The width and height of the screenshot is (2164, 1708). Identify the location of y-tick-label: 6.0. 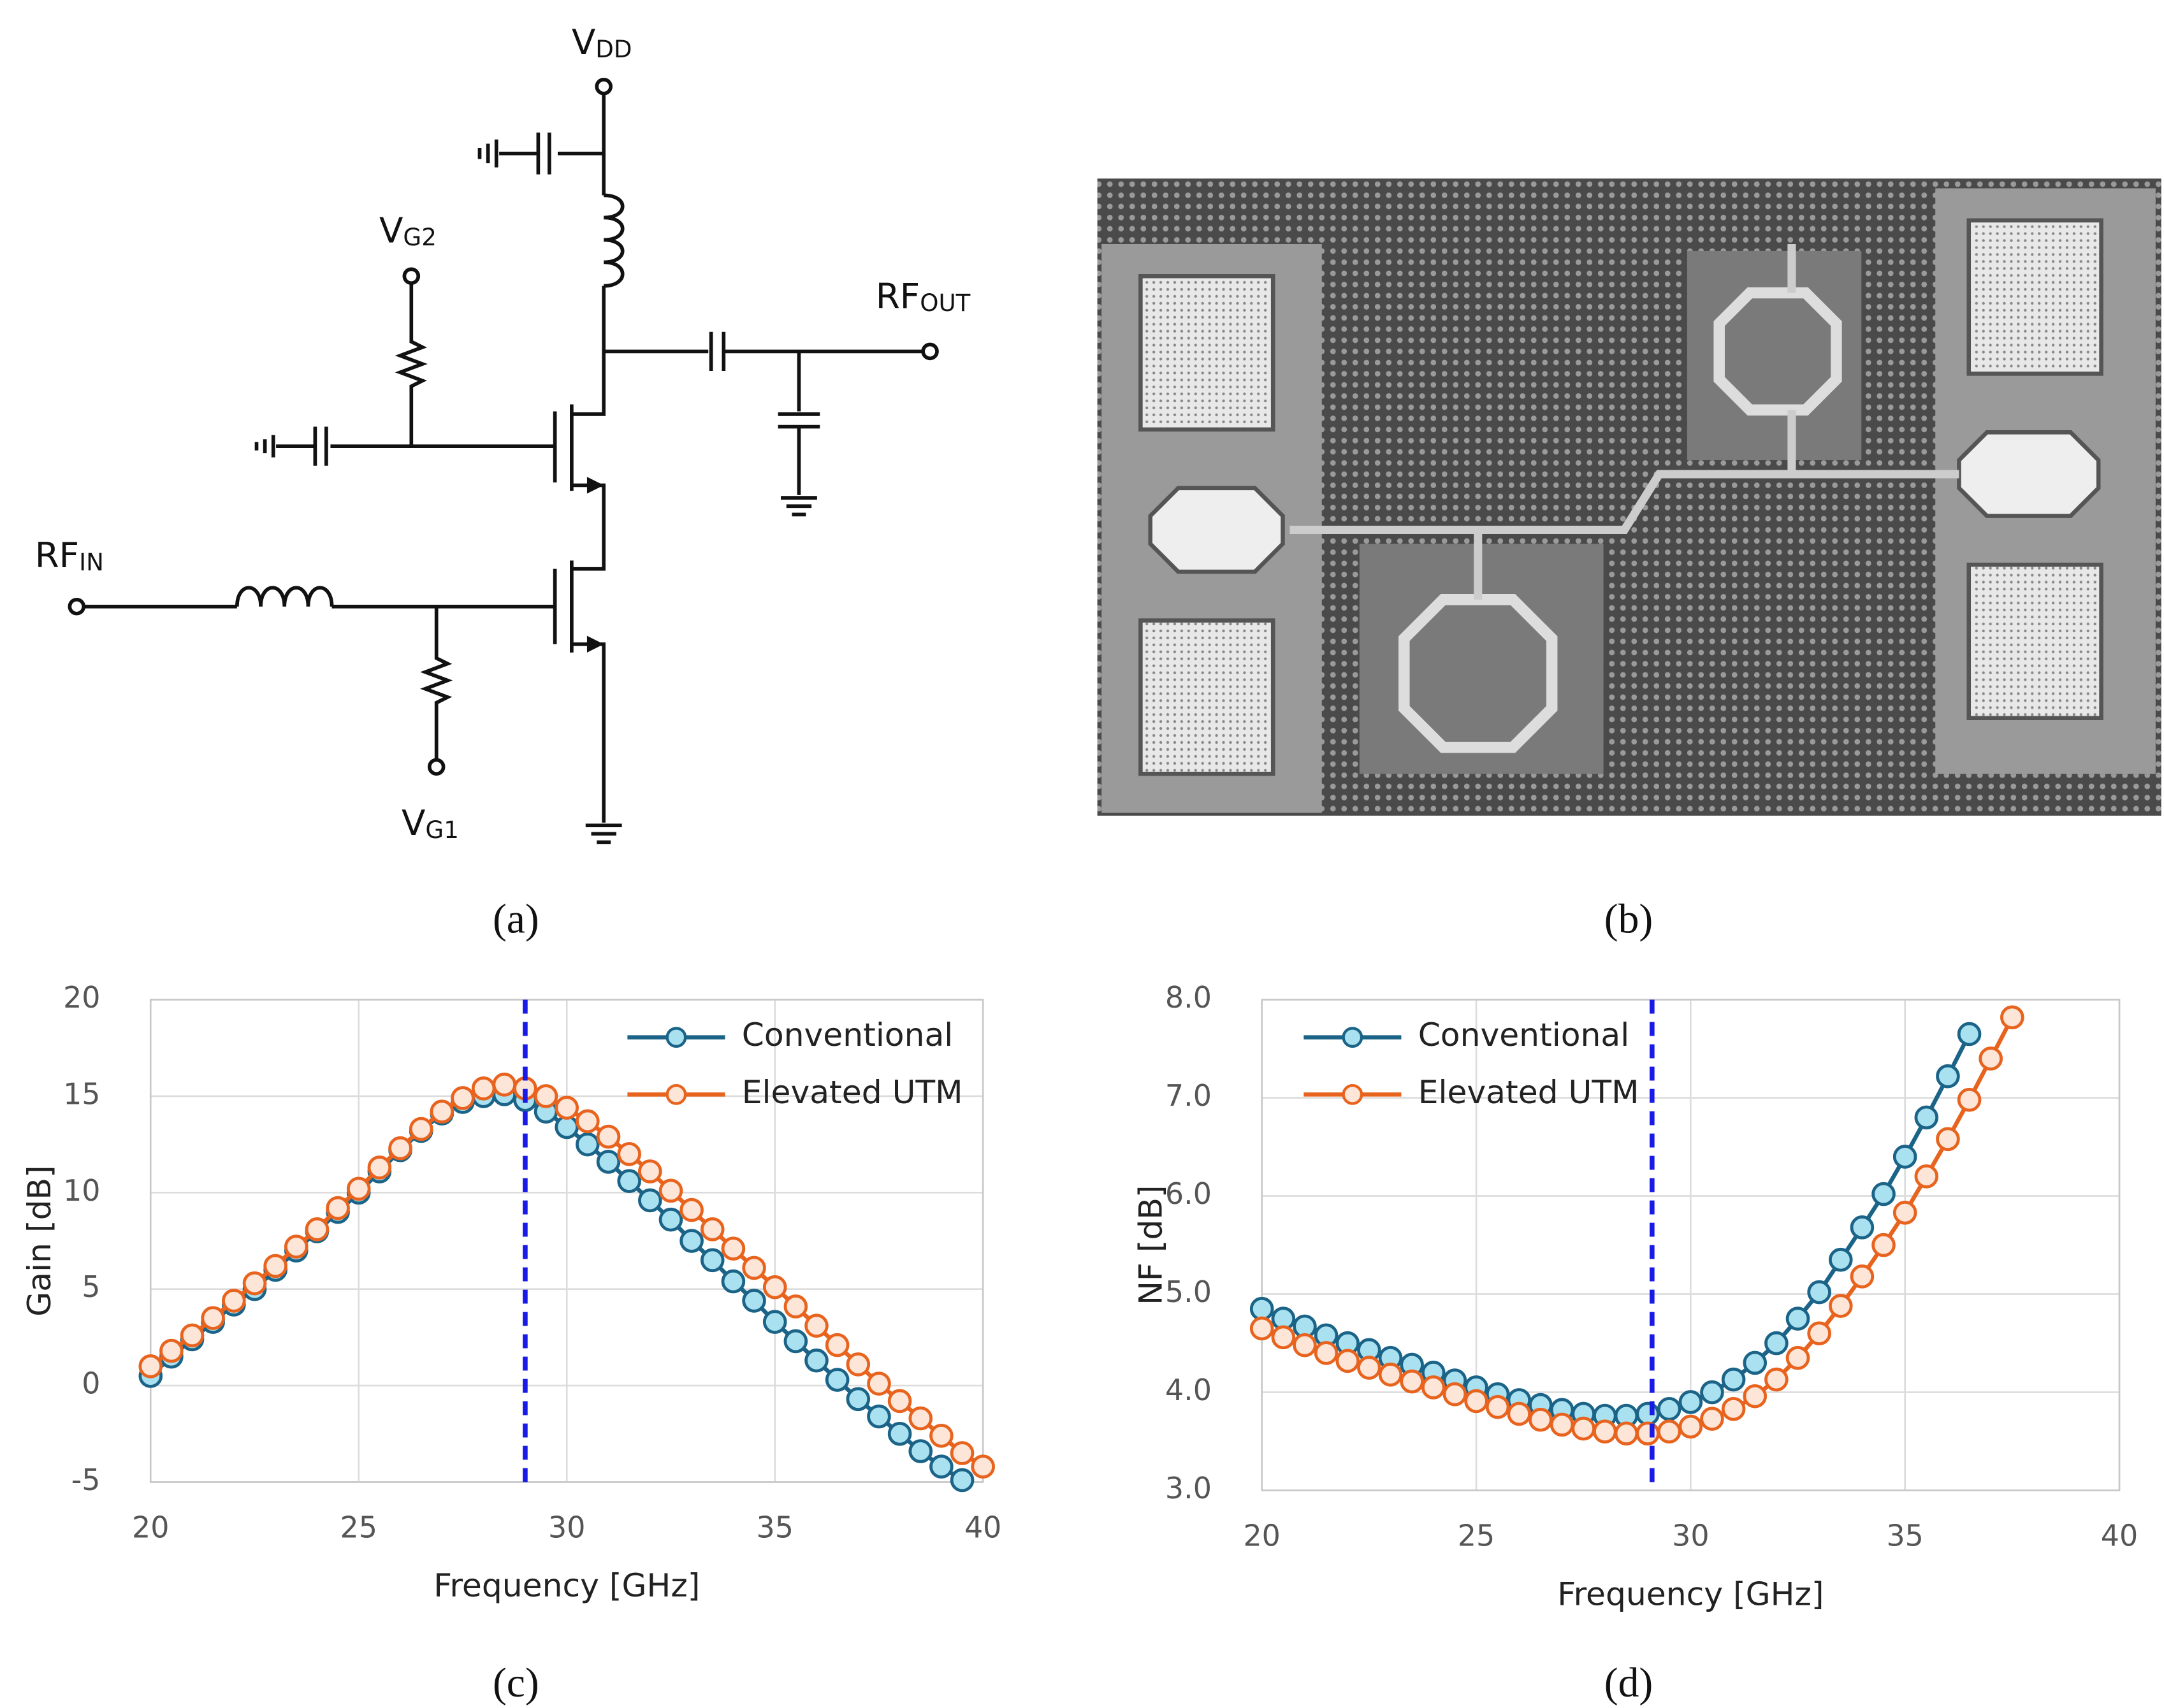
(1188, 1193).